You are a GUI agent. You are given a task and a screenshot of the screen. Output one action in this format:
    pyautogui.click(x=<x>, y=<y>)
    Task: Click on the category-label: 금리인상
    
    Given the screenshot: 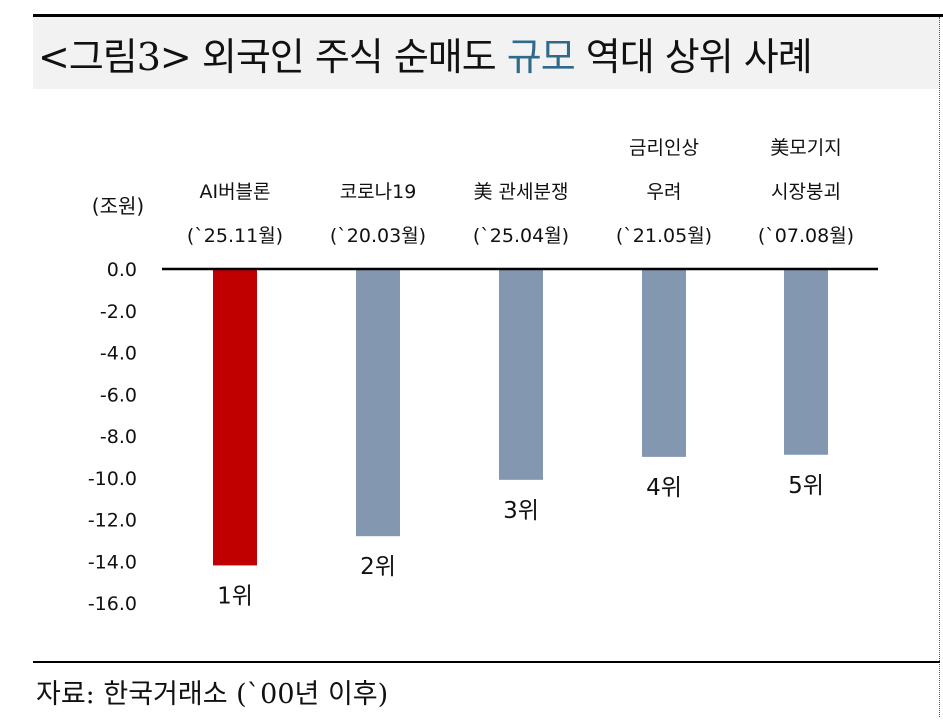 What is the action you would take?
    pyautogui.click(x=664, y=148)
    